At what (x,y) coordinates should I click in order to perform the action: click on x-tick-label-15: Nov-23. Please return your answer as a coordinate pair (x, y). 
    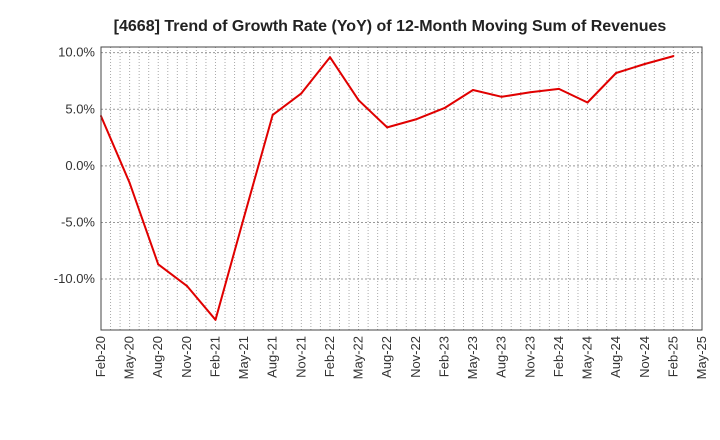
    Looking at the image, I should click on (529, 357).